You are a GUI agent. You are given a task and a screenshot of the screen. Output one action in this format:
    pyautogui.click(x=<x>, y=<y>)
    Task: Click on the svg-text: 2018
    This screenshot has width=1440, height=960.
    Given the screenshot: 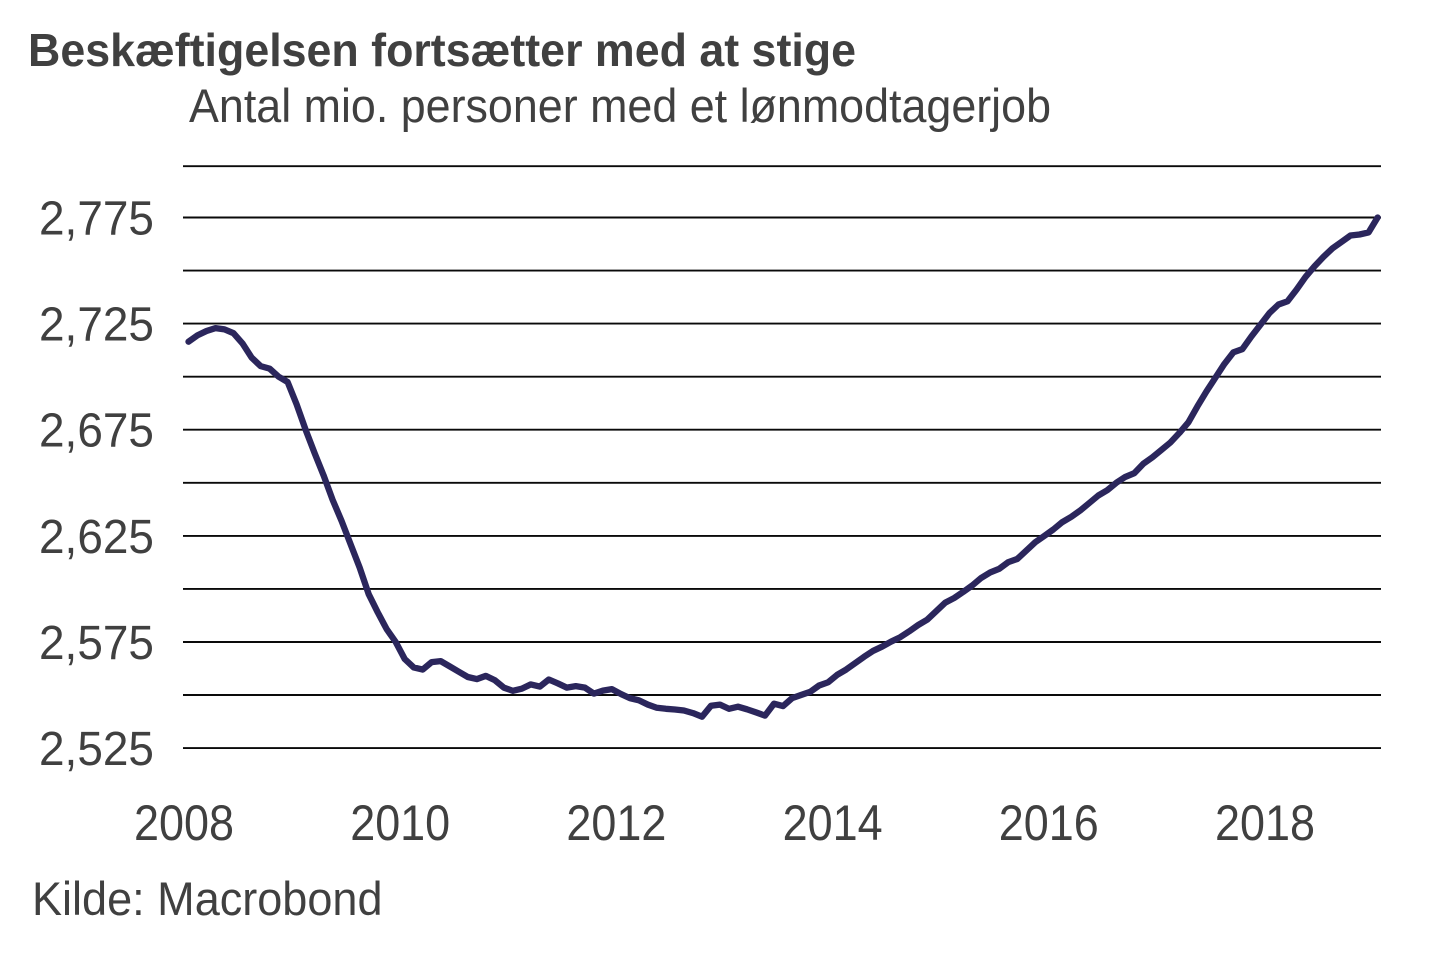 What is the action you would take?
    pyautogui.click(x=1265, y=823)
    